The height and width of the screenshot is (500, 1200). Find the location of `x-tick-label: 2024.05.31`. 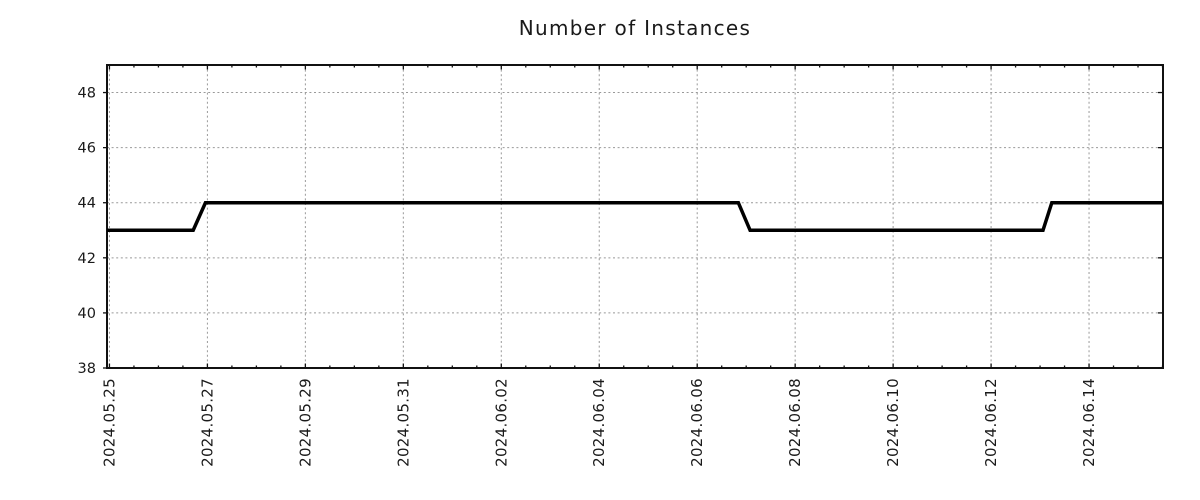

x-tick-label: 2024.05.31 is located at coordinates (403, 422).